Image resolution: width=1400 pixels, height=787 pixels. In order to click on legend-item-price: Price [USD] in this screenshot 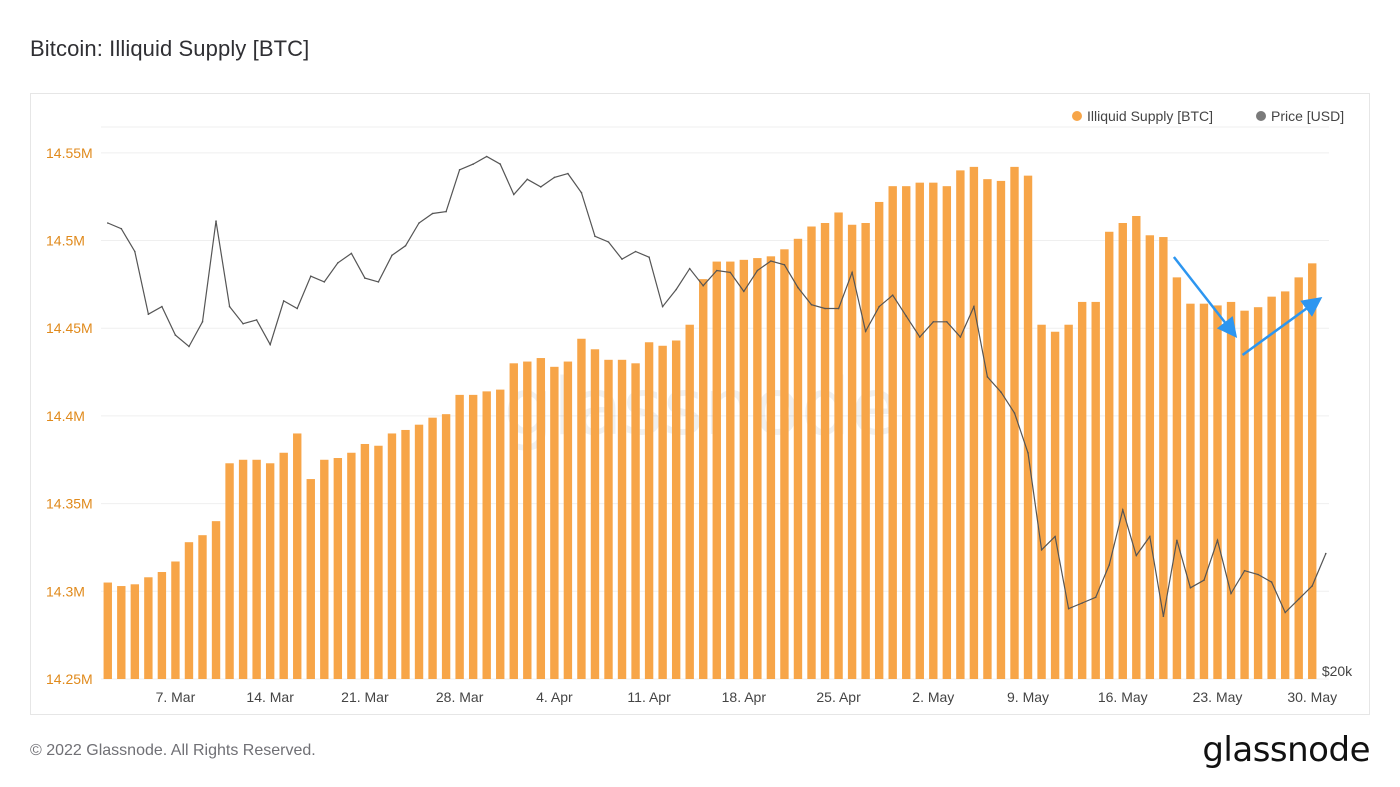, I will do `click(1300, 116)`.